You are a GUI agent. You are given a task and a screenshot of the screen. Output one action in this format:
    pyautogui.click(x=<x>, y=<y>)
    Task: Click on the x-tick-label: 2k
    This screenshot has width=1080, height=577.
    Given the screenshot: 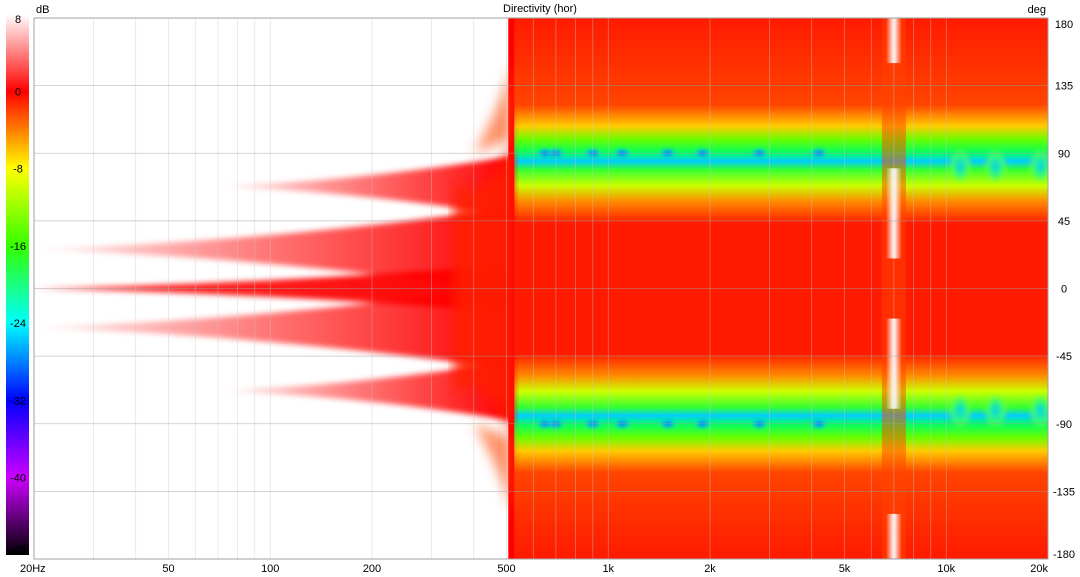 What is the action you would take?
    pyautogui.click(x=710, y=569)
    